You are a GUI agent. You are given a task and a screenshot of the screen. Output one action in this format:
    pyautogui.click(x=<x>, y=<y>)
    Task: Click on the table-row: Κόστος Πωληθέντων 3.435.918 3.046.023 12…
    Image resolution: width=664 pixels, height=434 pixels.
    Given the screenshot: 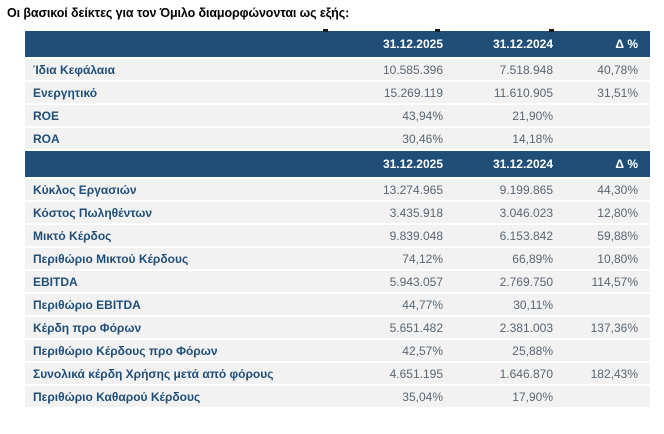 What is the action you would take?
    pyautogui.click(x=337, y=212)
    